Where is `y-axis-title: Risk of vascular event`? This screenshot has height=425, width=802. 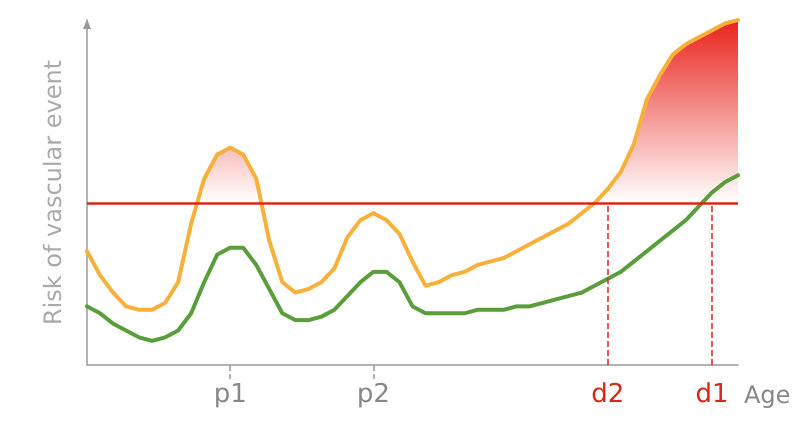
y-axis-title: Risk of vascular event is located at coordinates (53, 193).